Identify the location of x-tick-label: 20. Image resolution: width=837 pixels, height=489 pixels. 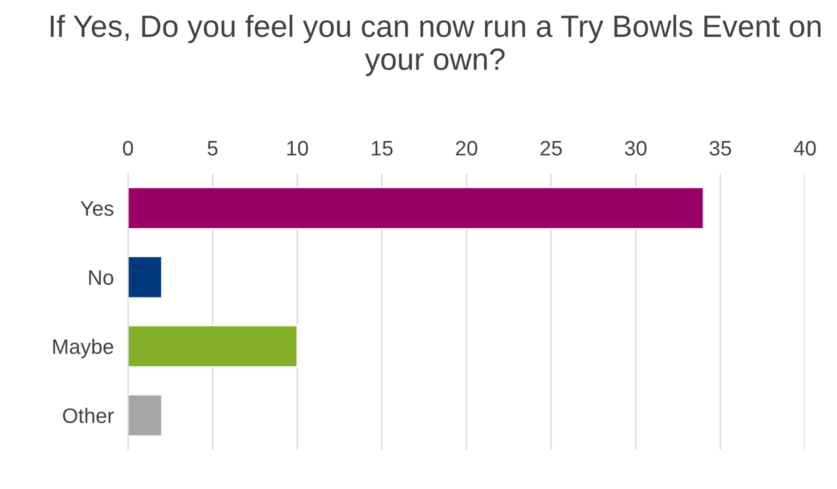
(467, 148).